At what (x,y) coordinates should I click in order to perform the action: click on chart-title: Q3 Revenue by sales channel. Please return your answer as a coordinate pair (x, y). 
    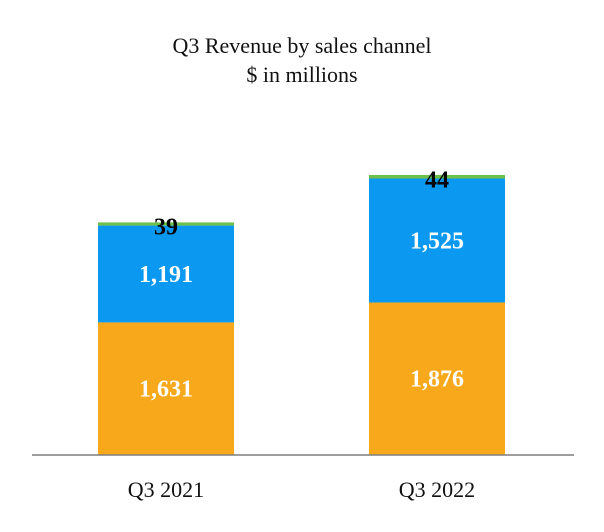
    Looking at the image, I should click on (302, 45).